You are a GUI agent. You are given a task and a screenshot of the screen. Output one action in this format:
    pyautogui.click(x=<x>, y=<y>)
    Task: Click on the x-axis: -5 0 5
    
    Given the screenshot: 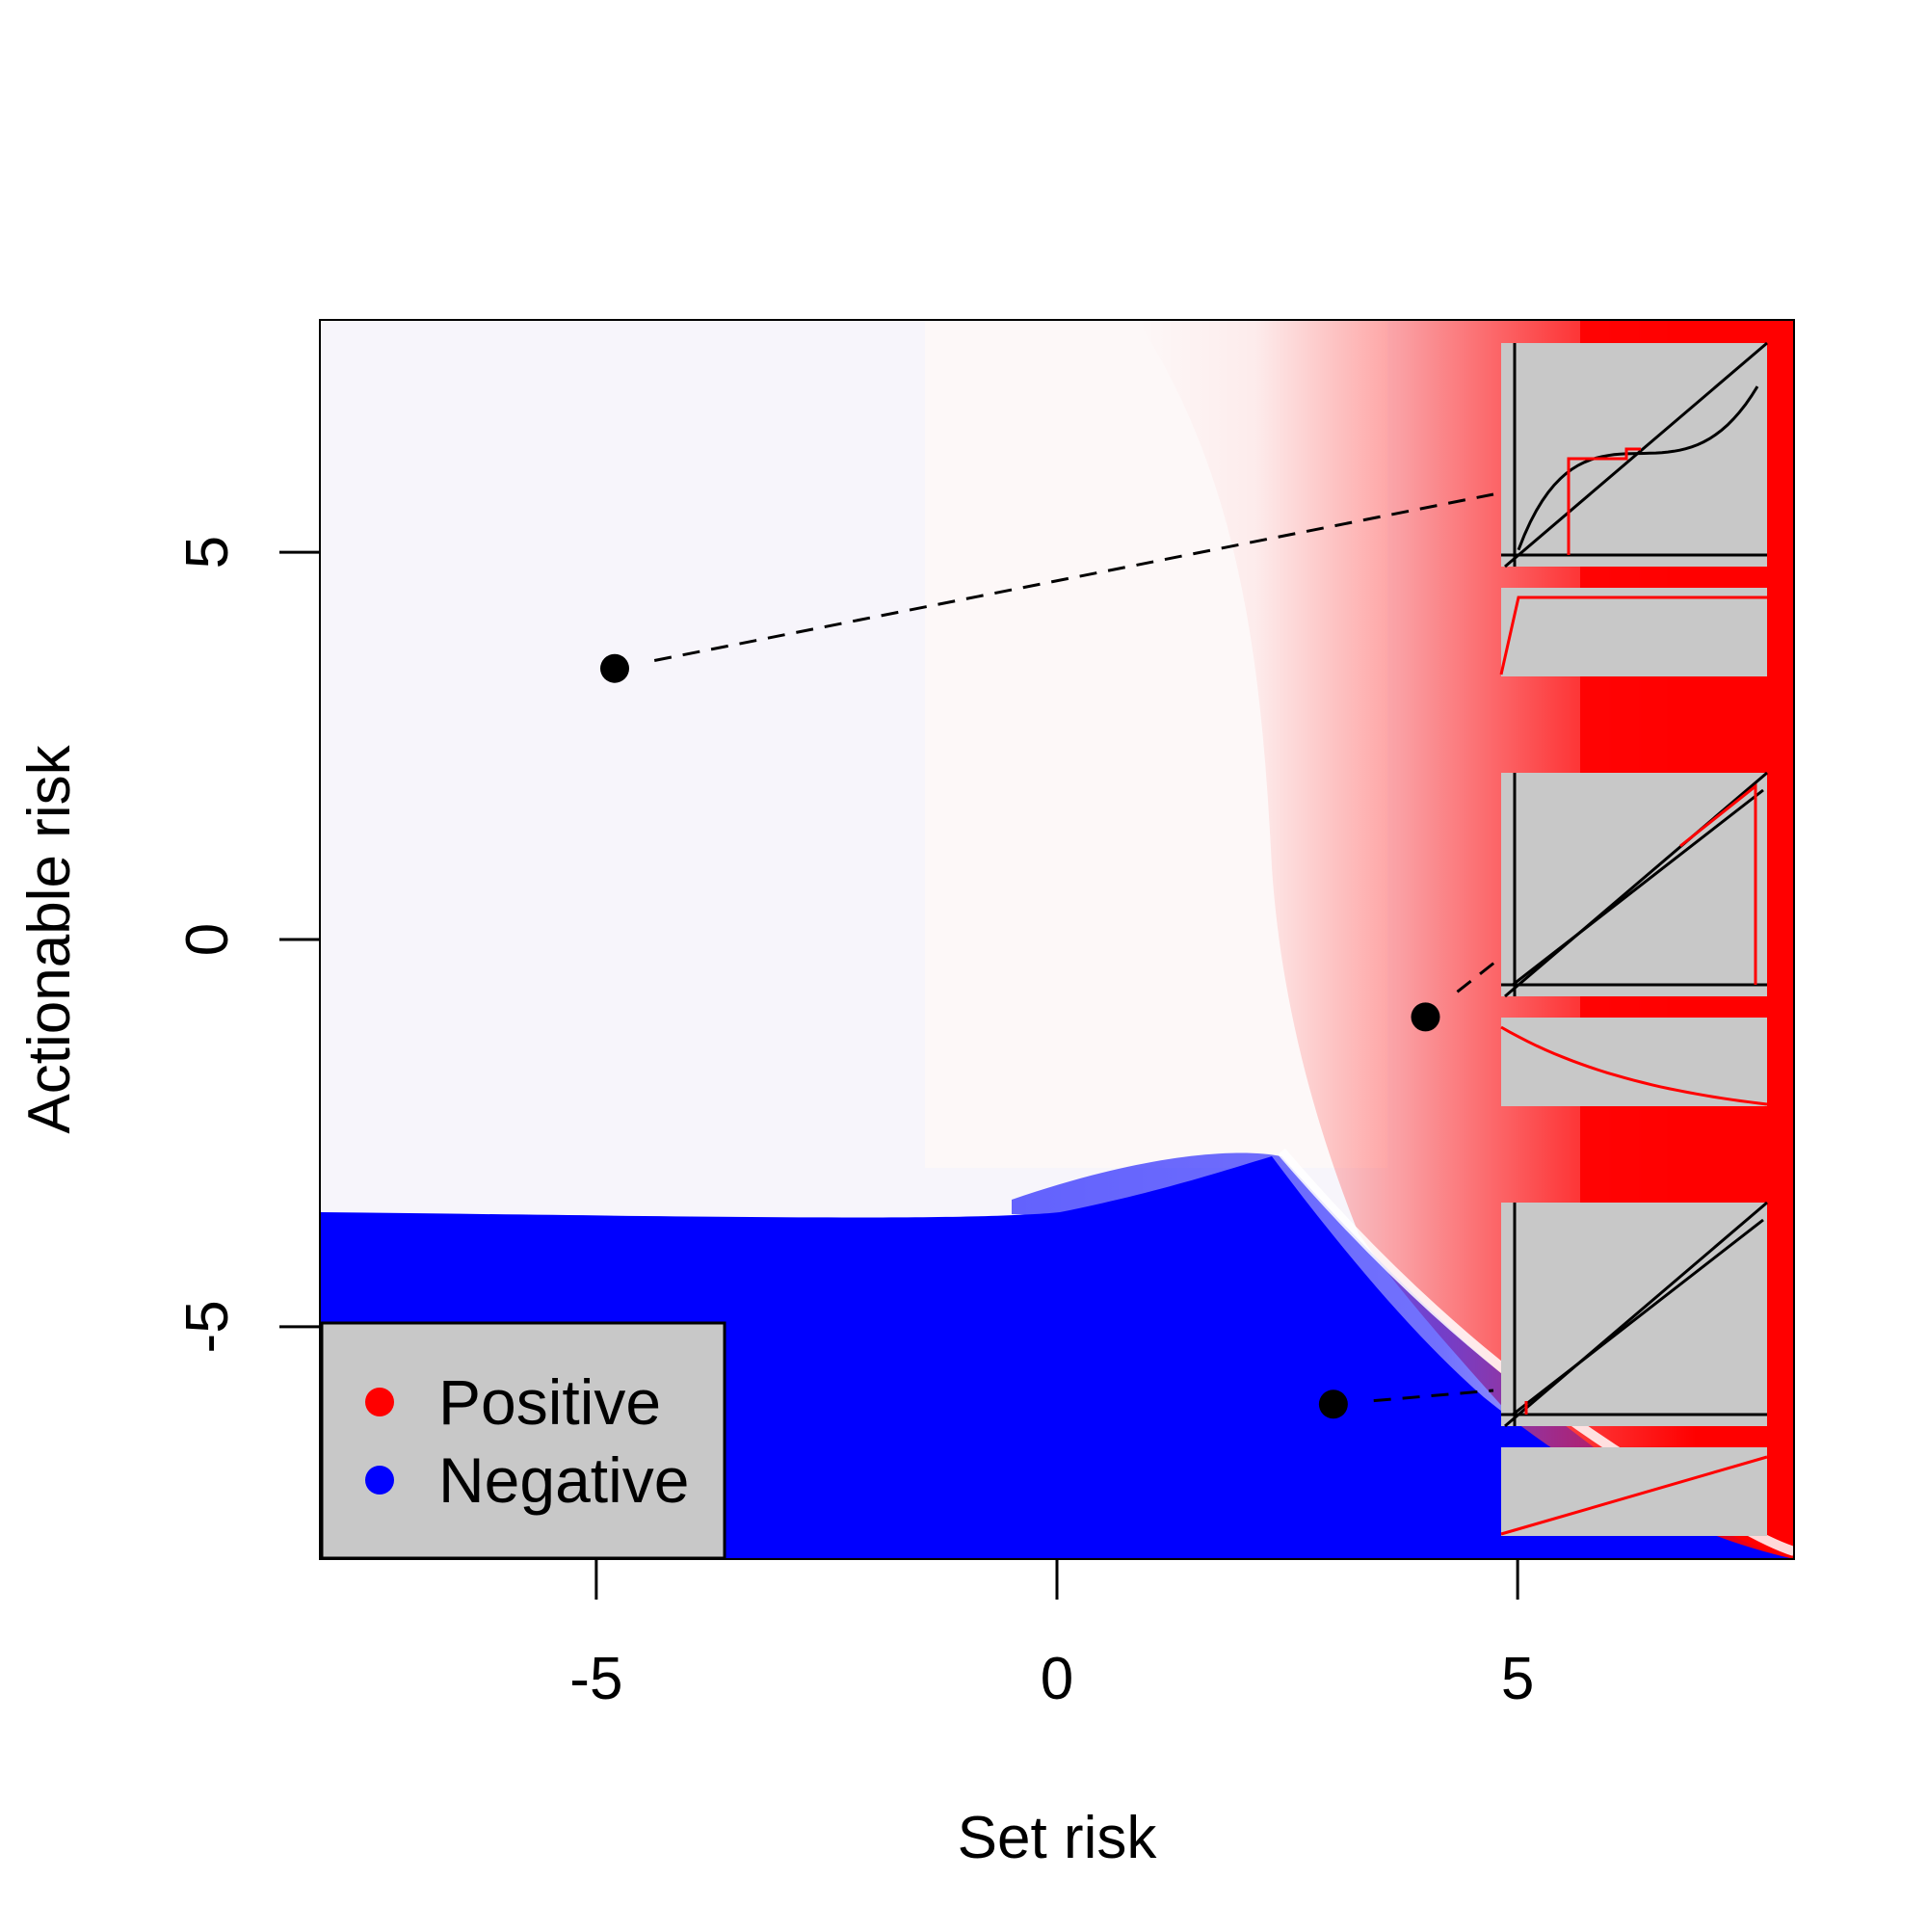 What is the action you would take?
    pyautogui.click(x=1051, y=1635)
    